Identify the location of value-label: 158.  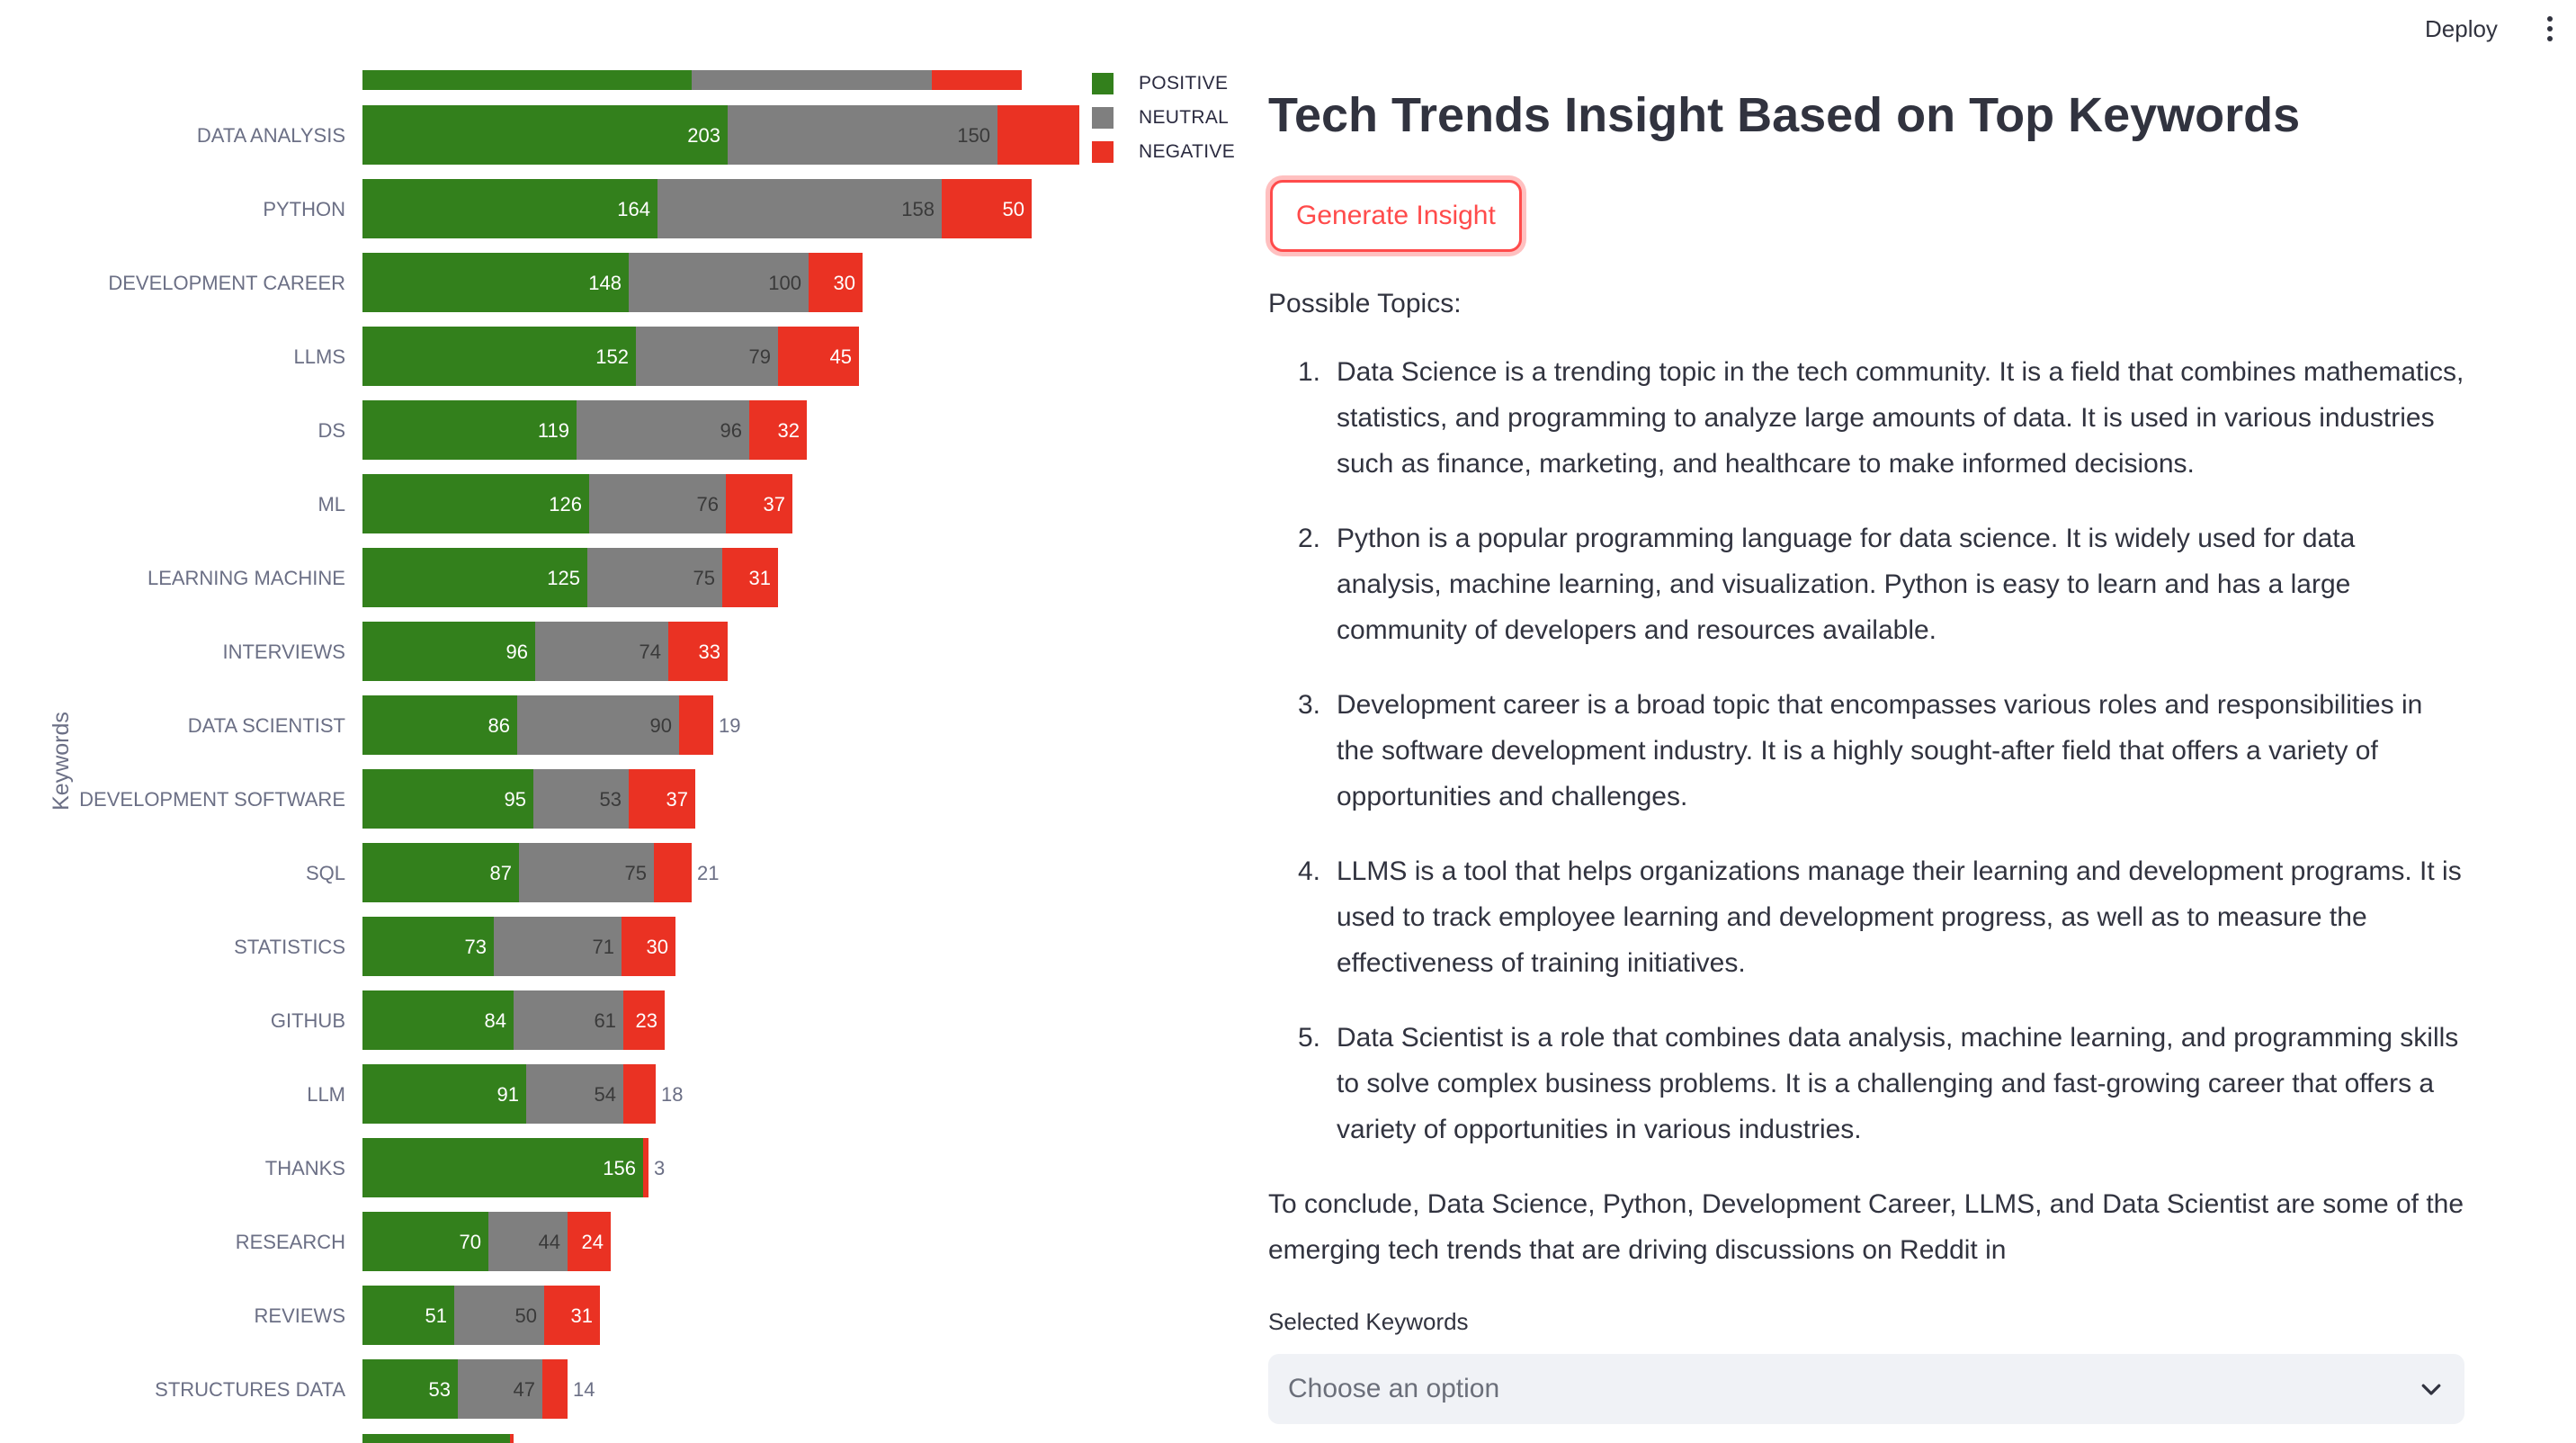
(918, 209).